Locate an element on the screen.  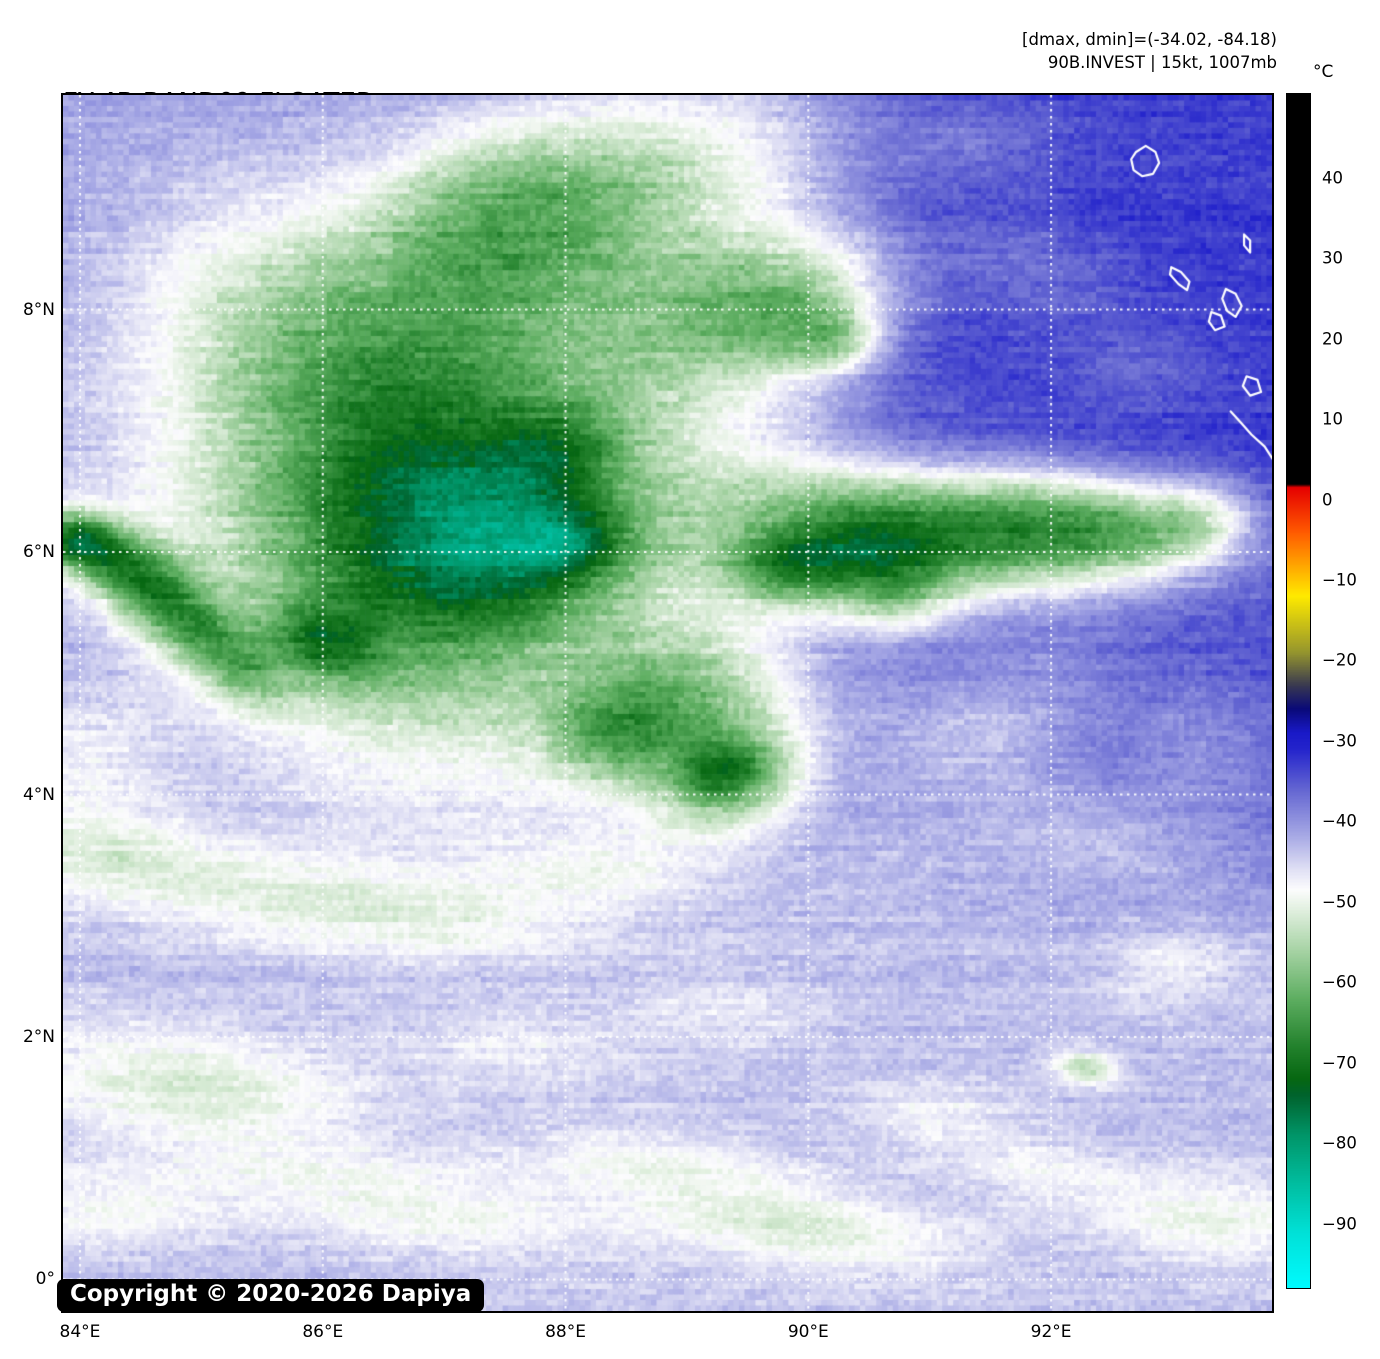
dmax-dmin-readout: [dmax, dmin]=(-34.02, -84.18) is located at coordinates (1149, 39).